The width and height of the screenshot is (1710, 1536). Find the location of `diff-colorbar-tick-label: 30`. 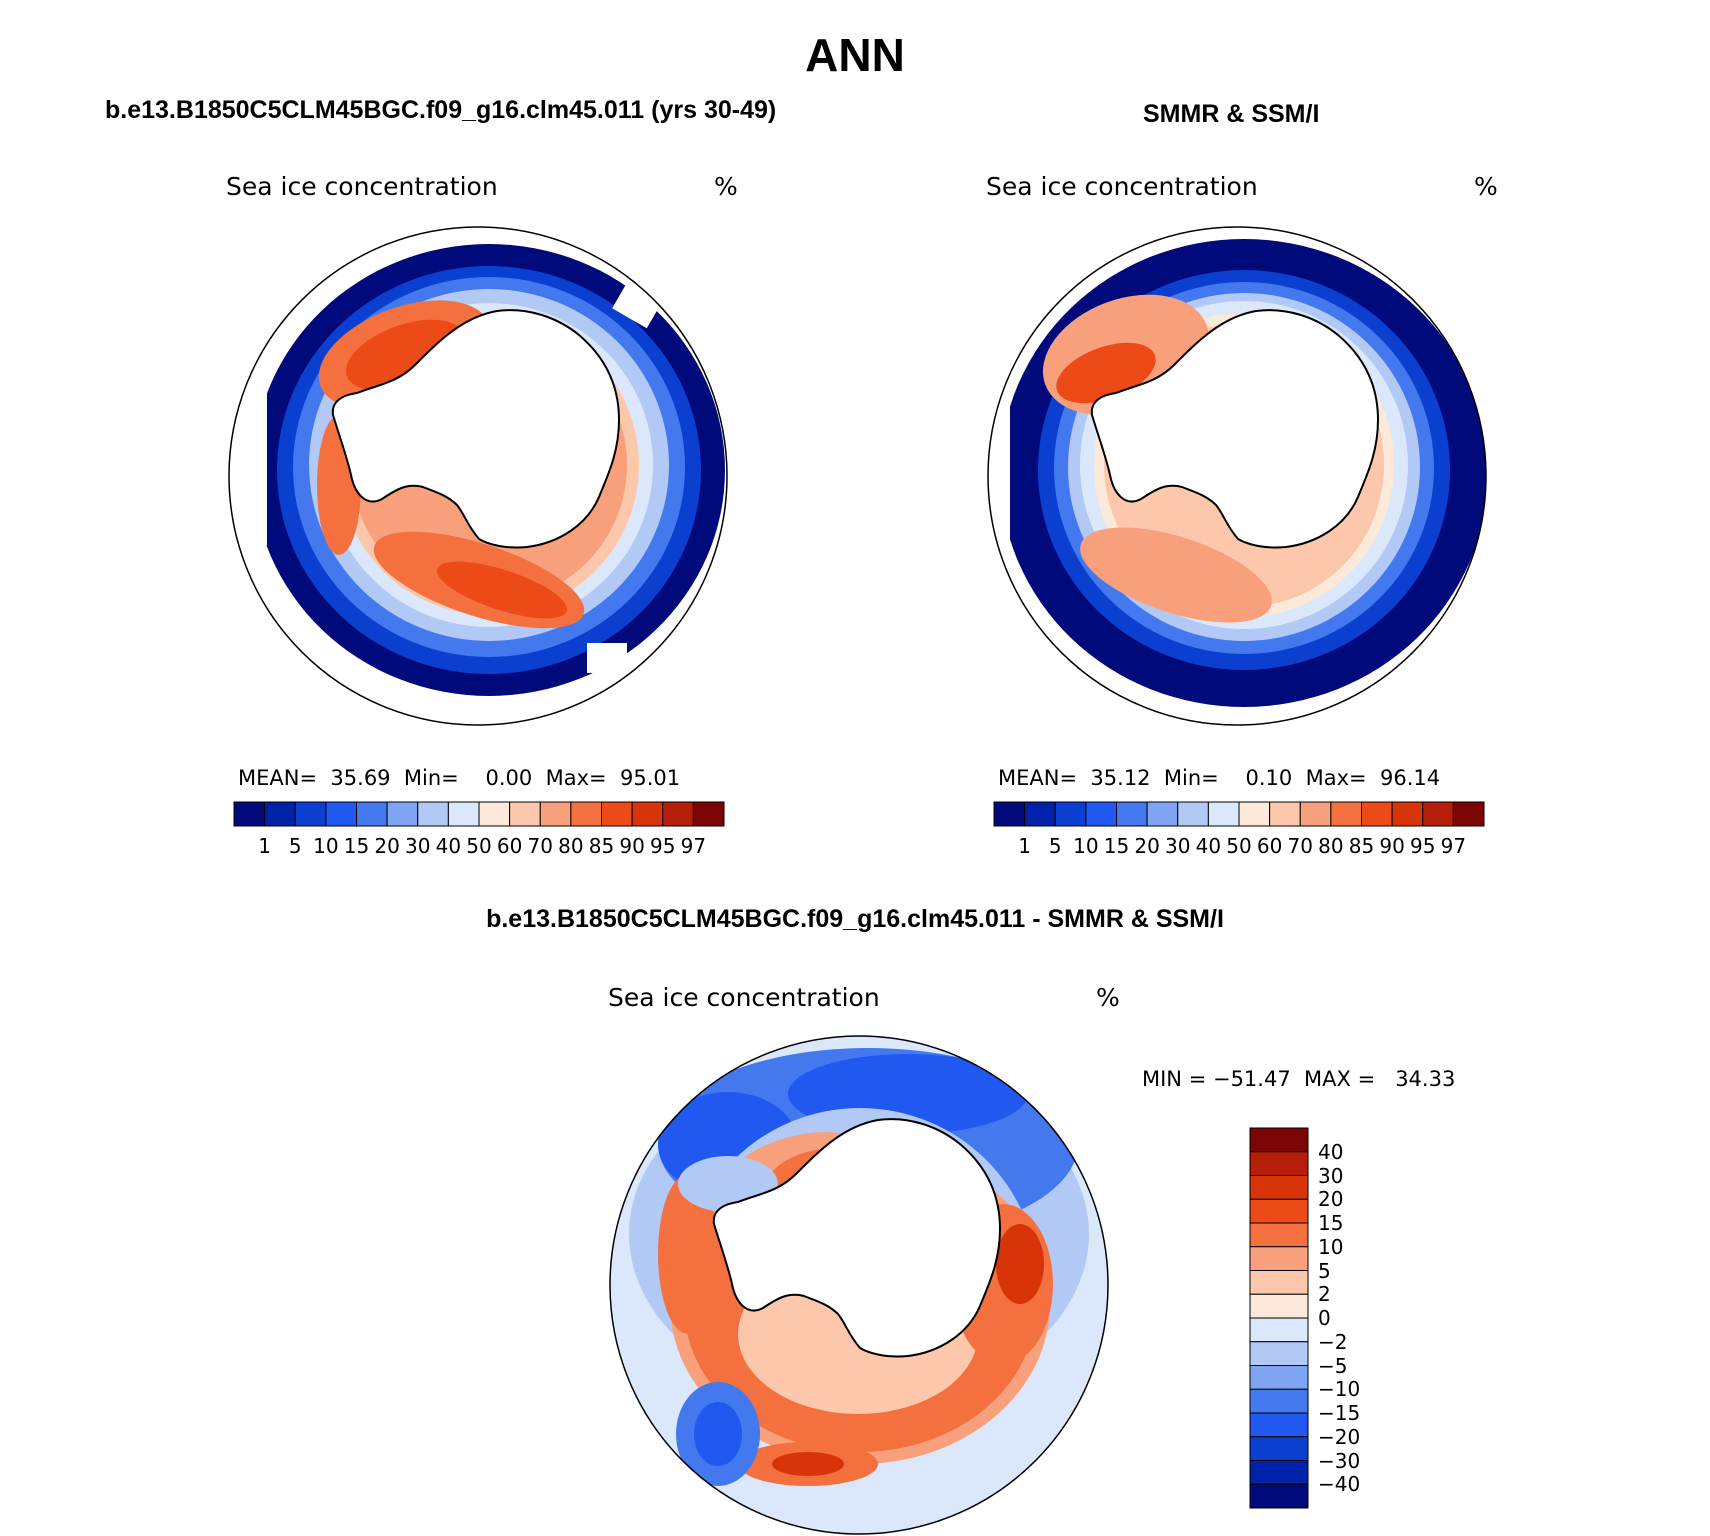

diff-colorbar-tick-label: 30 is located at coordinates (1331, 1175).